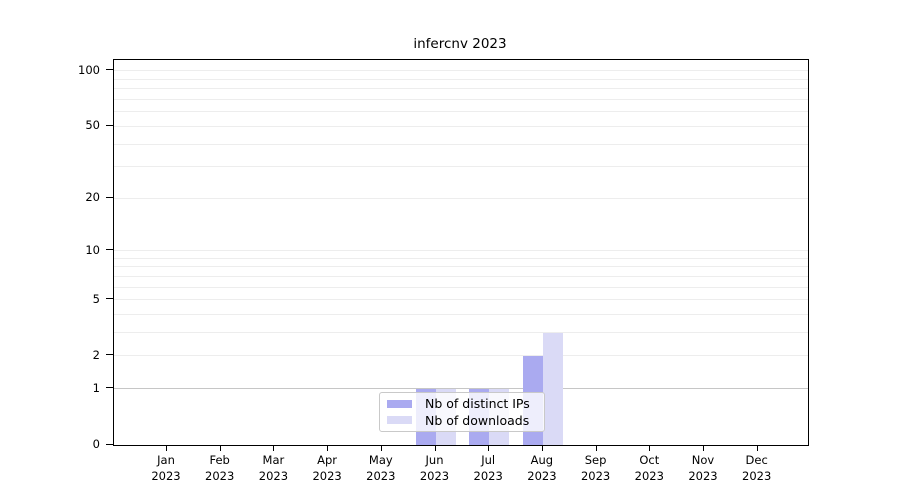 This screenshot has width=900, height=500. Describe the element at coordinates (327, 460) in the screenshot. I see `x-tick-month: Apr` at that location.